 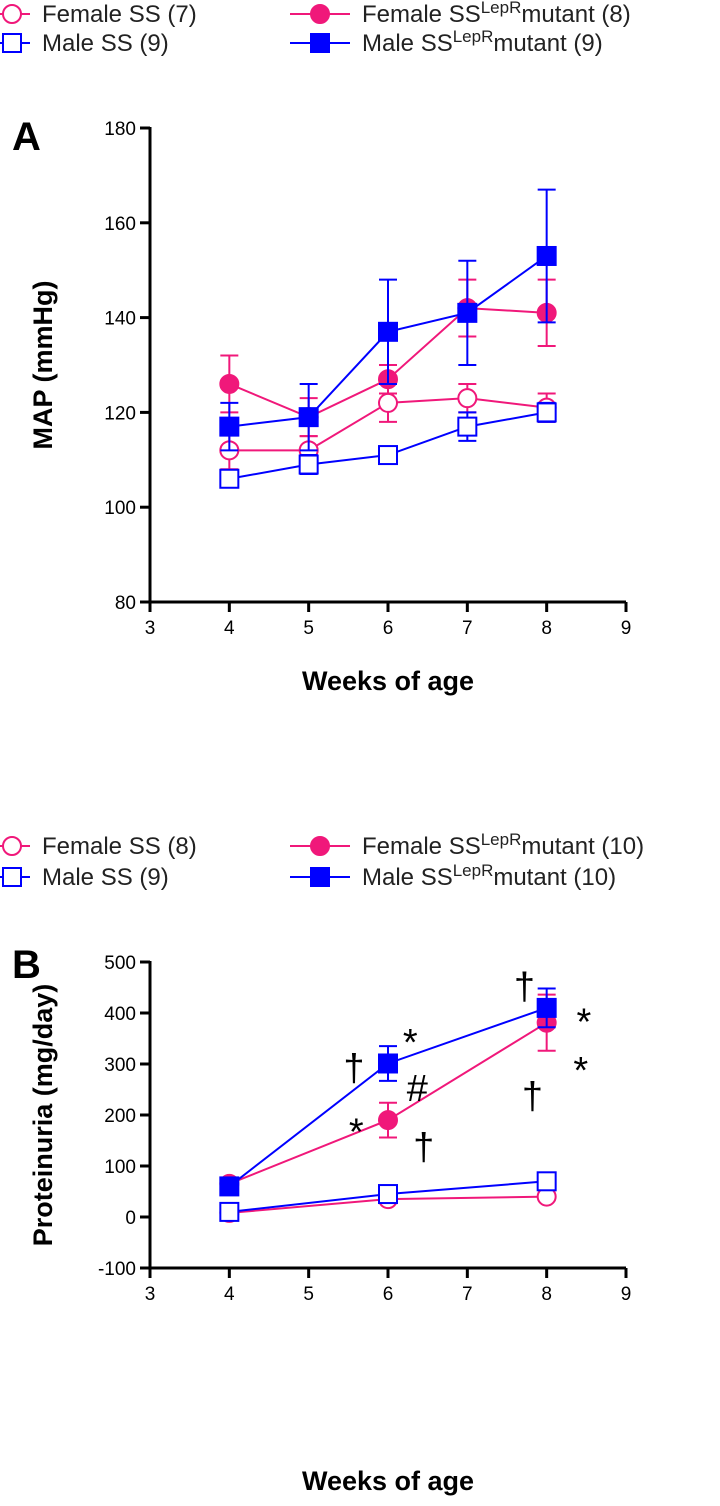 What do you see at coordinates (43, 364) in the screenshot?
I see `y-axis-title: MAP (mmHg)` at bounding box center [43, 364].